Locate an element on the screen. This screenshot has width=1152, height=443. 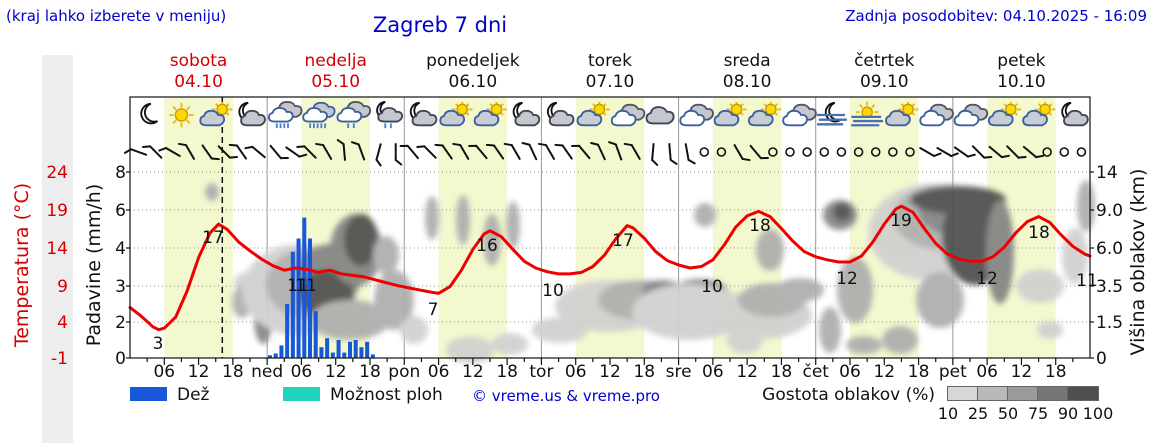
day-abbr-label: pet is located at coordinates (953, 372).